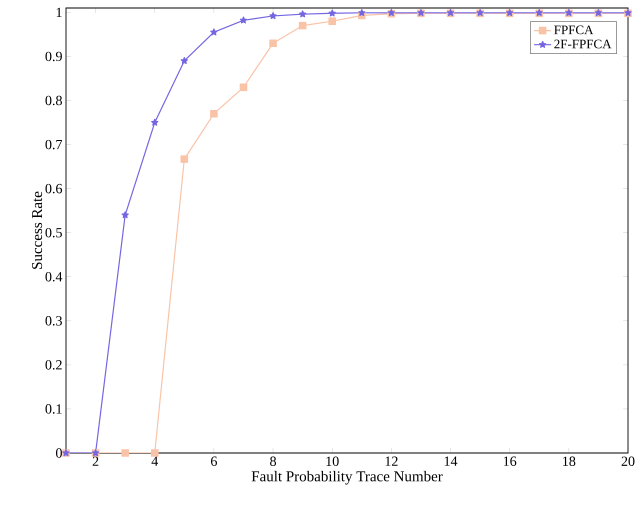  What do you see at coordinates (628, 461) in the screenshot?
I see `x-tick-label: 20` at bounding box center [628, 461].